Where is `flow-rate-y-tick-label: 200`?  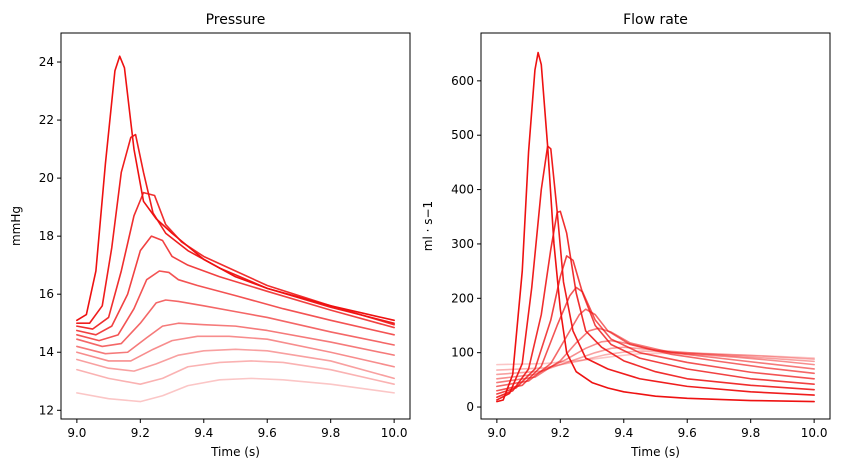 flow-rate-y-tick-label: 200 is located at coordinates (462, 298).